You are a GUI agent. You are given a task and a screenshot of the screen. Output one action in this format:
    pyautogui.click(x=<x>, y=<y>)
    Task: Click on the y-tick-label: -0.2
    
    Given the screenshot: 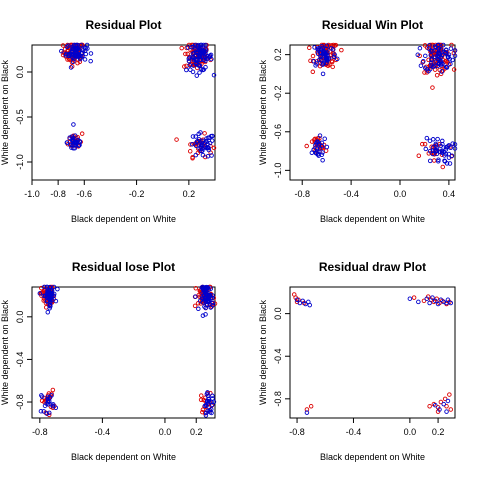 What is the action you would take?
    pyautogui.click(x=278, y=93)
    